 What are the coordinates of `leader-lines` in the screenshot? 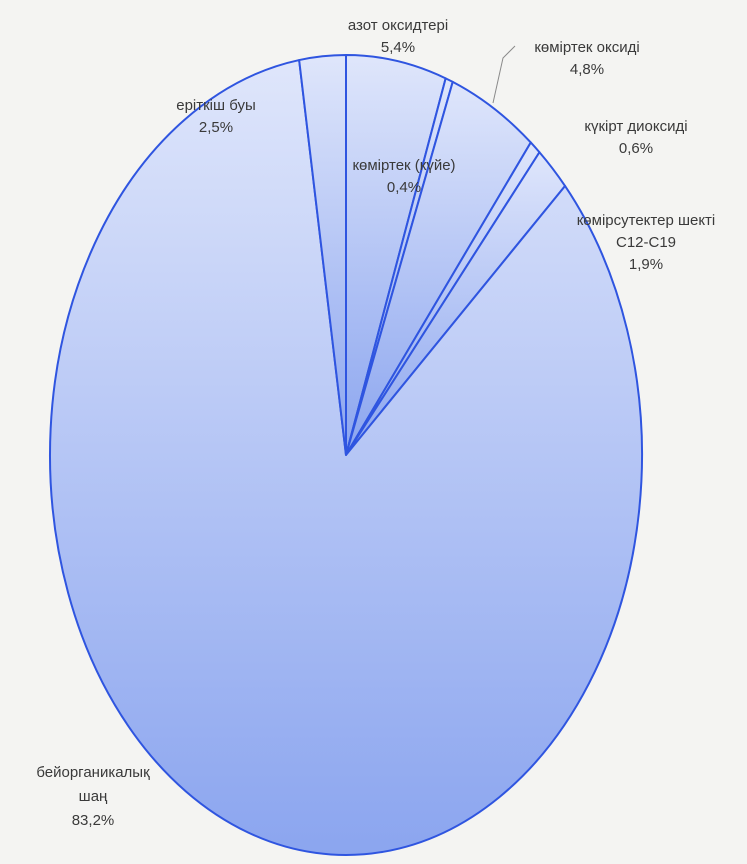 It's located at (504, 74).